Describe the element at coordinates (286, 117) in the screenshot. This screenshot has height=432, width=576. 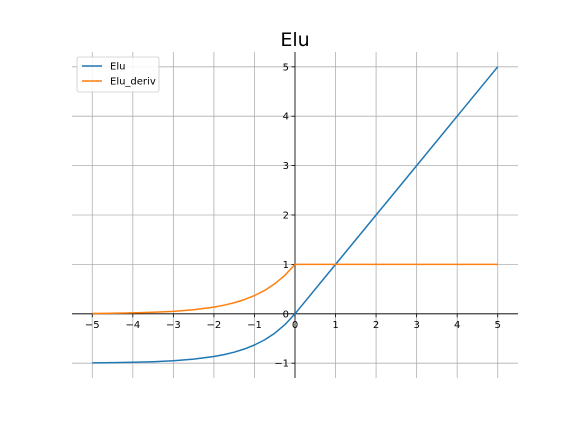
I see `y-tick-label: 4` at that location.